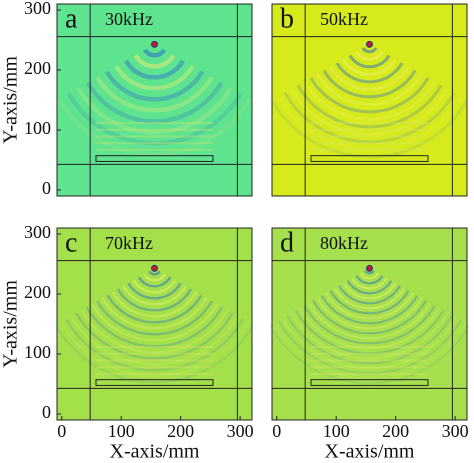 The height and width of the screenshot is (463, 474). Describe the element at coordinates (287, 242) in the screenshot. I see `panel-label: d` at that location.